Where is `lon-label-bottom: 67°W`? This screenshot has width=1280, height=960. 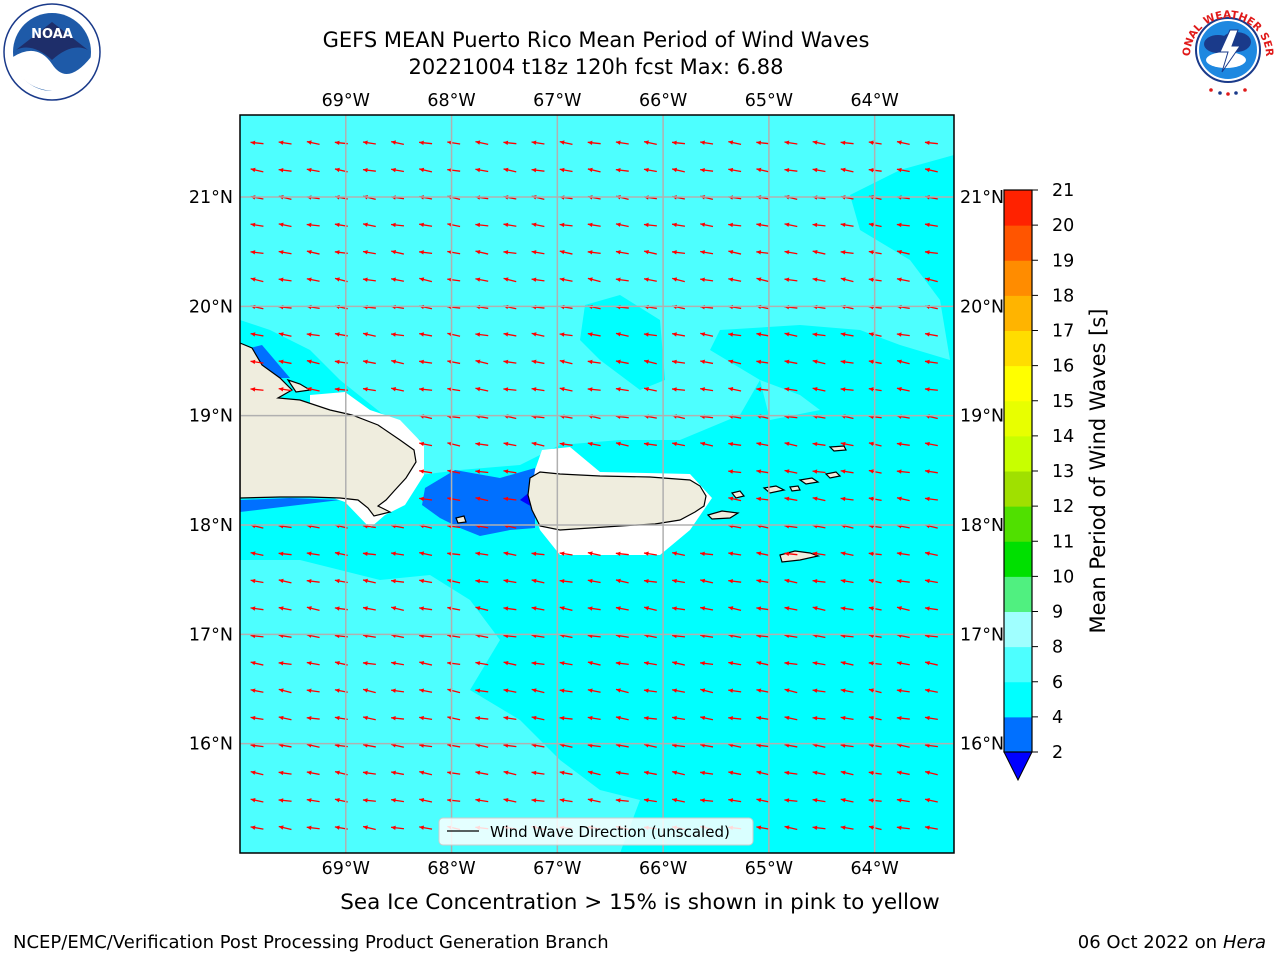 lon-label-bottom: 67°W is located at coordinates (557, 869).